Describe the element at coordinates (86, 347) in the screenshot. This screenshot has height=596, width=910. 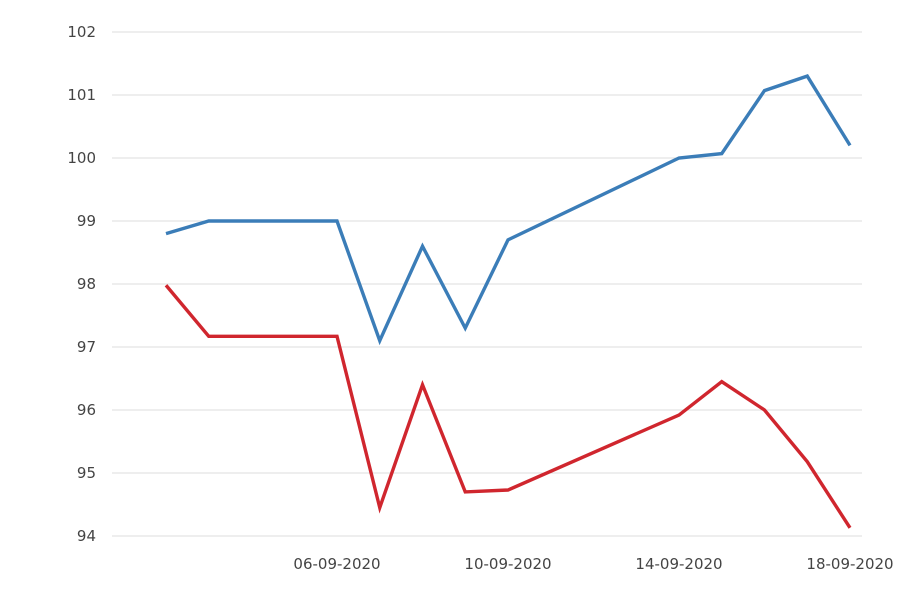
I see `y-tick-label: 97` at that location.